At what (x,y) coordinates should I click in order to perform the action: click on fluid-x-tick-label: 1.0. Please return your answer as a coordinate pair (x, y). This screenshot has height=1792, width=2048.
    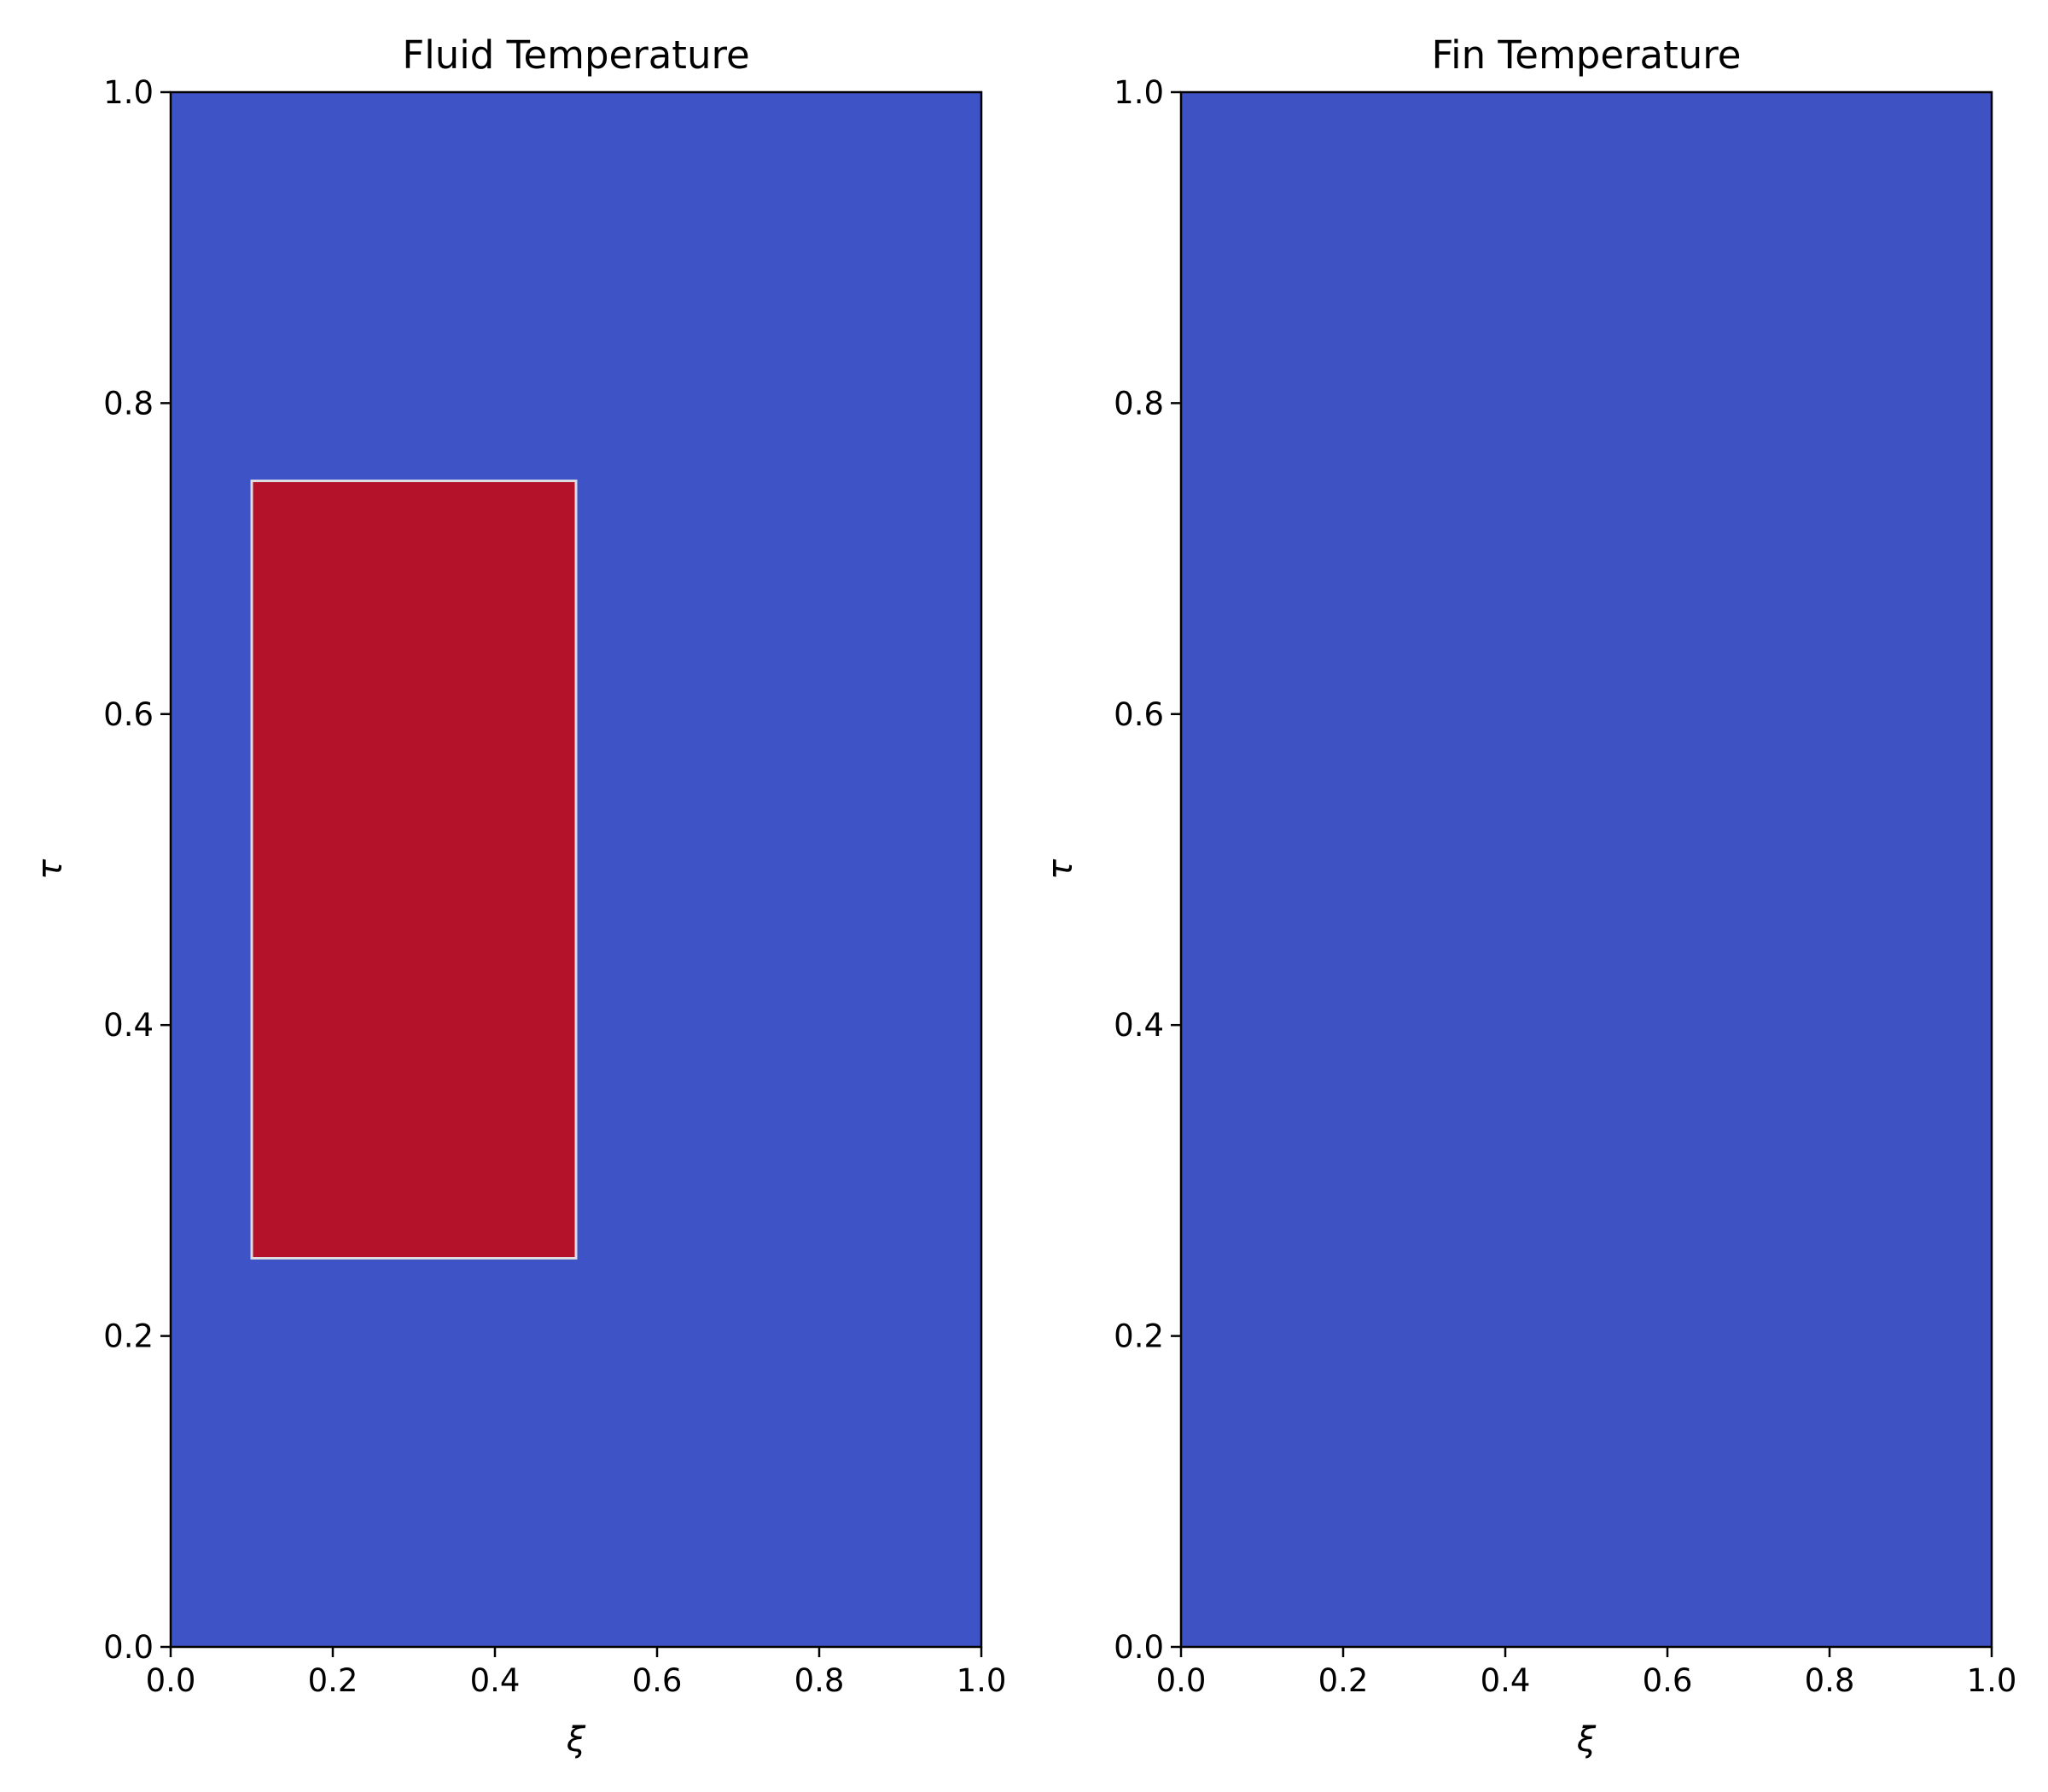
    Looking at the image, I should click on (982, 1680).